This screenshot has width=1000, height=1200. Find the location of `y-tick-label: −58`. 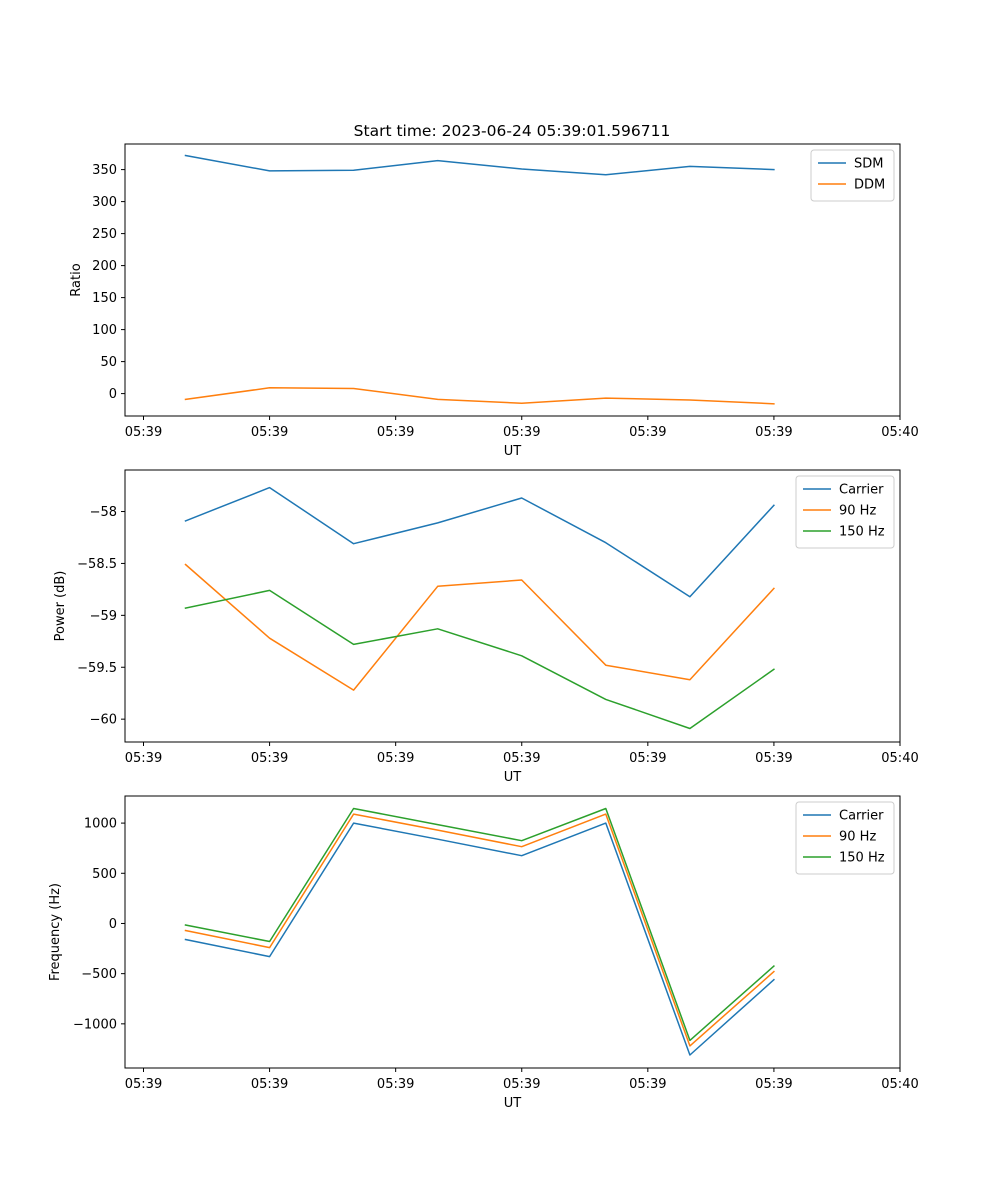

y-tick-label: −58 is located at coordinates (103, 512).